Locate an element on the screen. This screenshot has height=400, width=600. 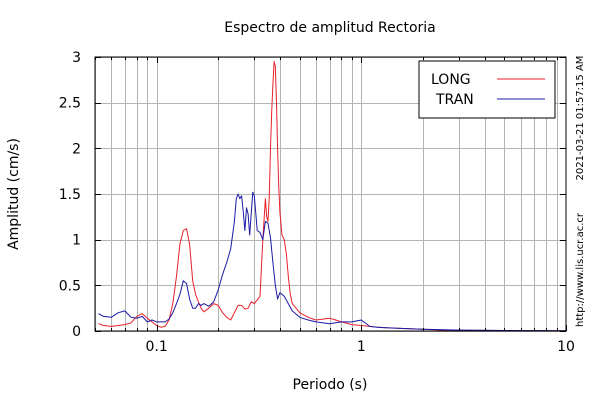
y-tick-label: 1.5 is located at coordinates (70, 195).